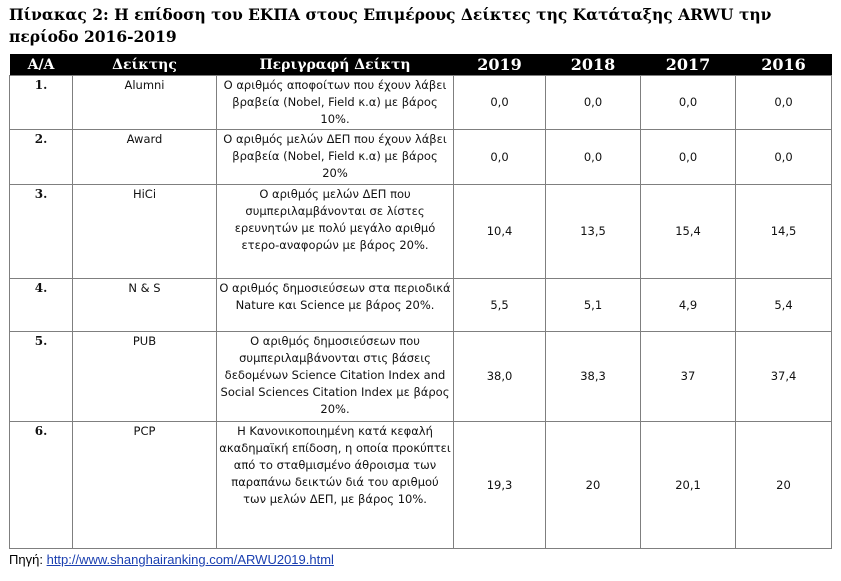 This screenshot has width=841, height=581. Describe the element at coordinates (783, 485) in the screenshot. I see `value-2016: 20` at that location.